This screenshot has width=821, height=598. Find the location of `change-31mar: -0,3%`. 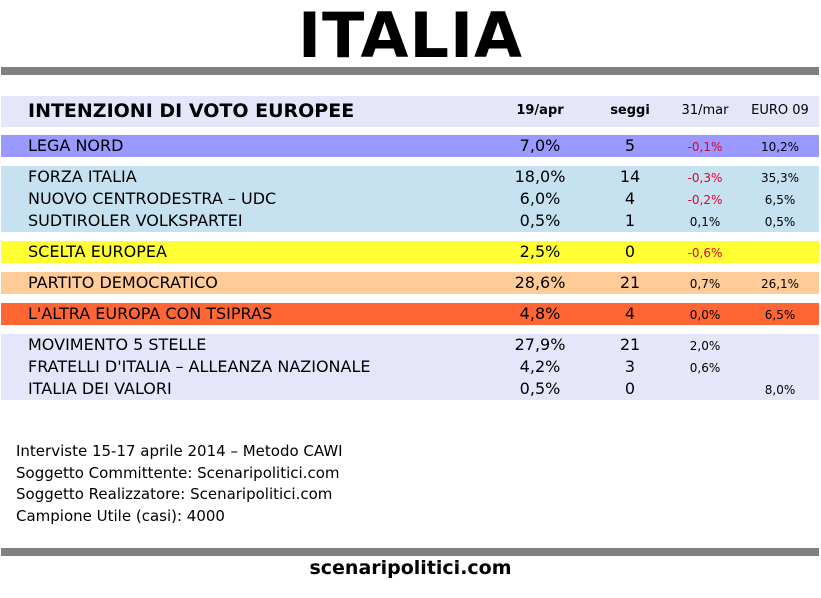

change-31mar: -0,3% is located at coordinates (705, 178).